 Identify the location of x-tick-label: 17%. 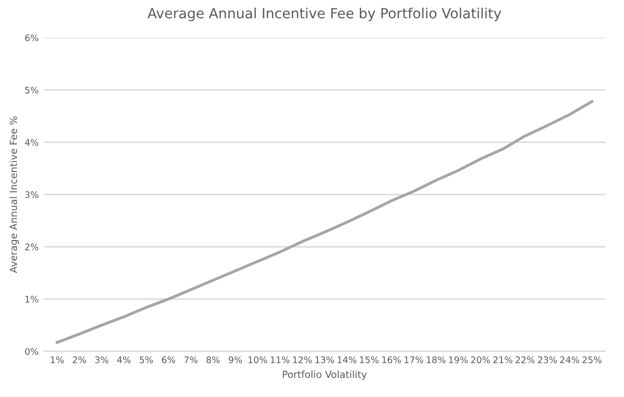
(414, 360).